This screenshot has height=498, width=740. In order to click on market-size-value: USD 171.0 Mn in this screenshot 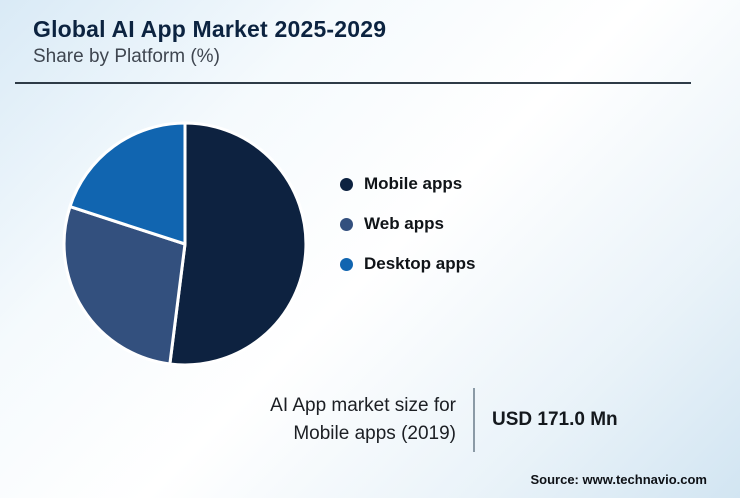, I will do `click(555, 419)`.